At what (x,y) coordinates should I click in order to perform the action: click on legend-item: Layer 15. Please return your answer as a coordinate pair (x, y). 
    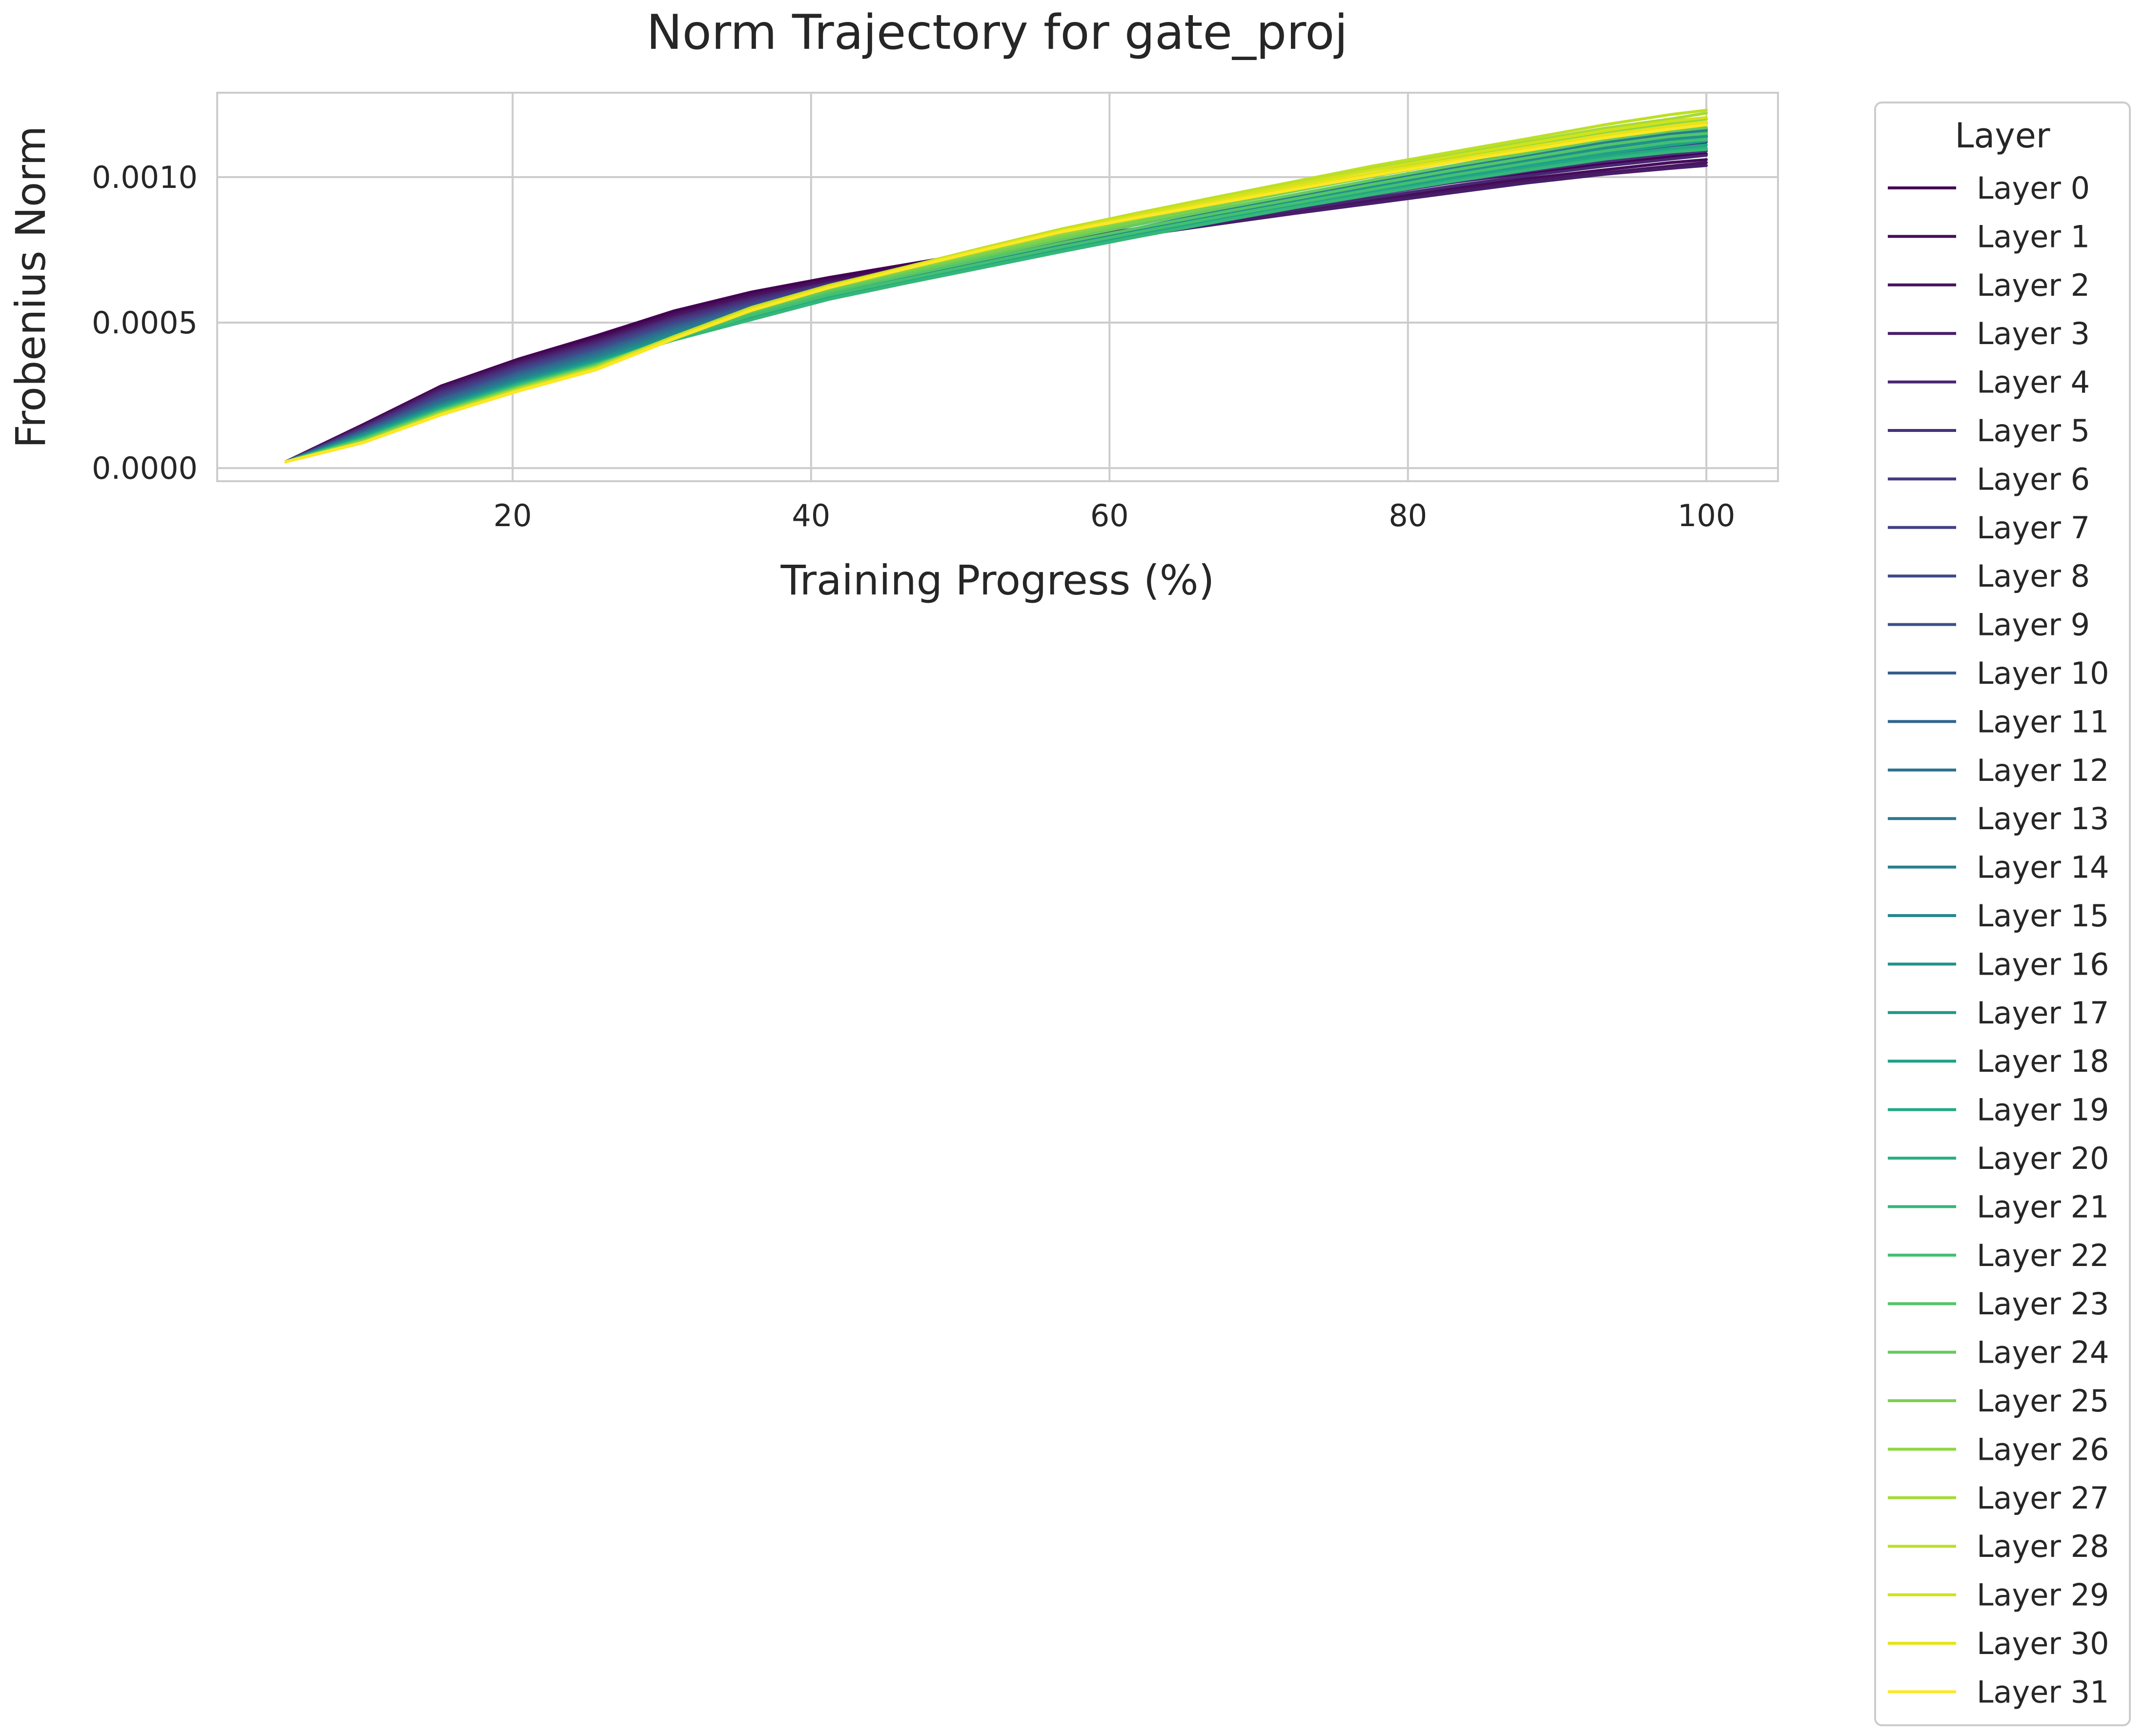
    Looking at the image, I should click on (1998, 916).